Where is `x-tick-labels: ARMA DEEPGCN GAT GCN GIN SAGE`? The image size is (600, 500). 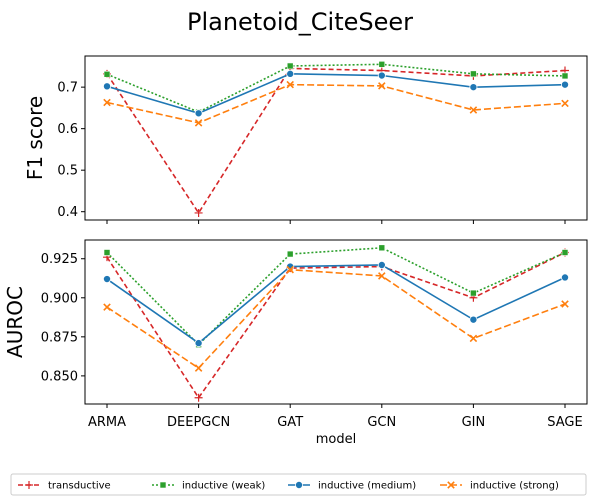
x-tick-labels: ARMA DEEPGCN GAT GCN GIN SAGE is located at coordinates (335, 422).